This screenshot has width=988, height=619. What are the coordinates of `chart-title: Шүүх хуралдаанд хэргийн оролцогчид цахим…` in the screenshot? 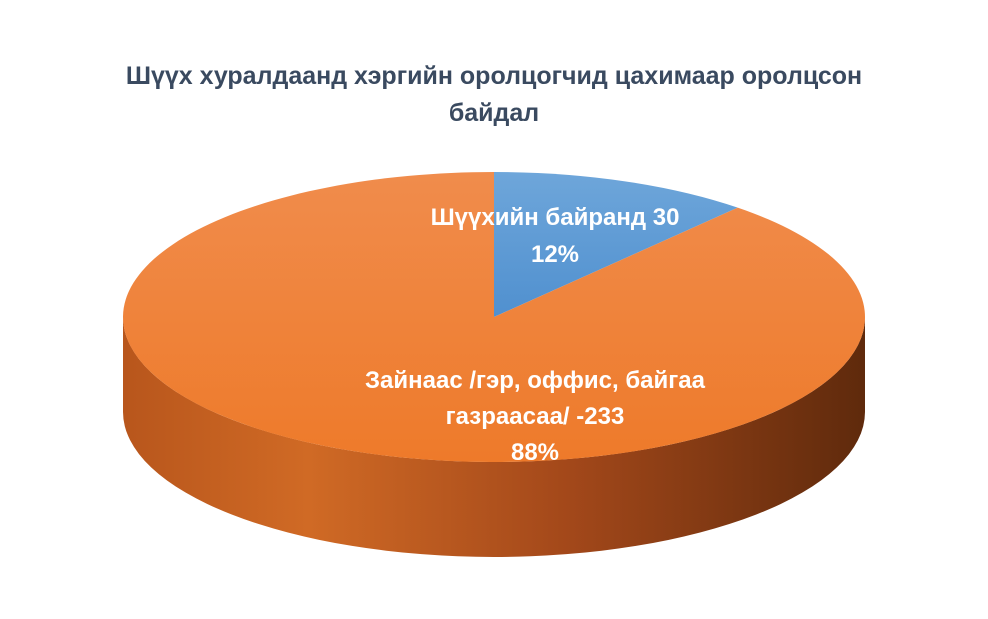 It's located at (494, 94).